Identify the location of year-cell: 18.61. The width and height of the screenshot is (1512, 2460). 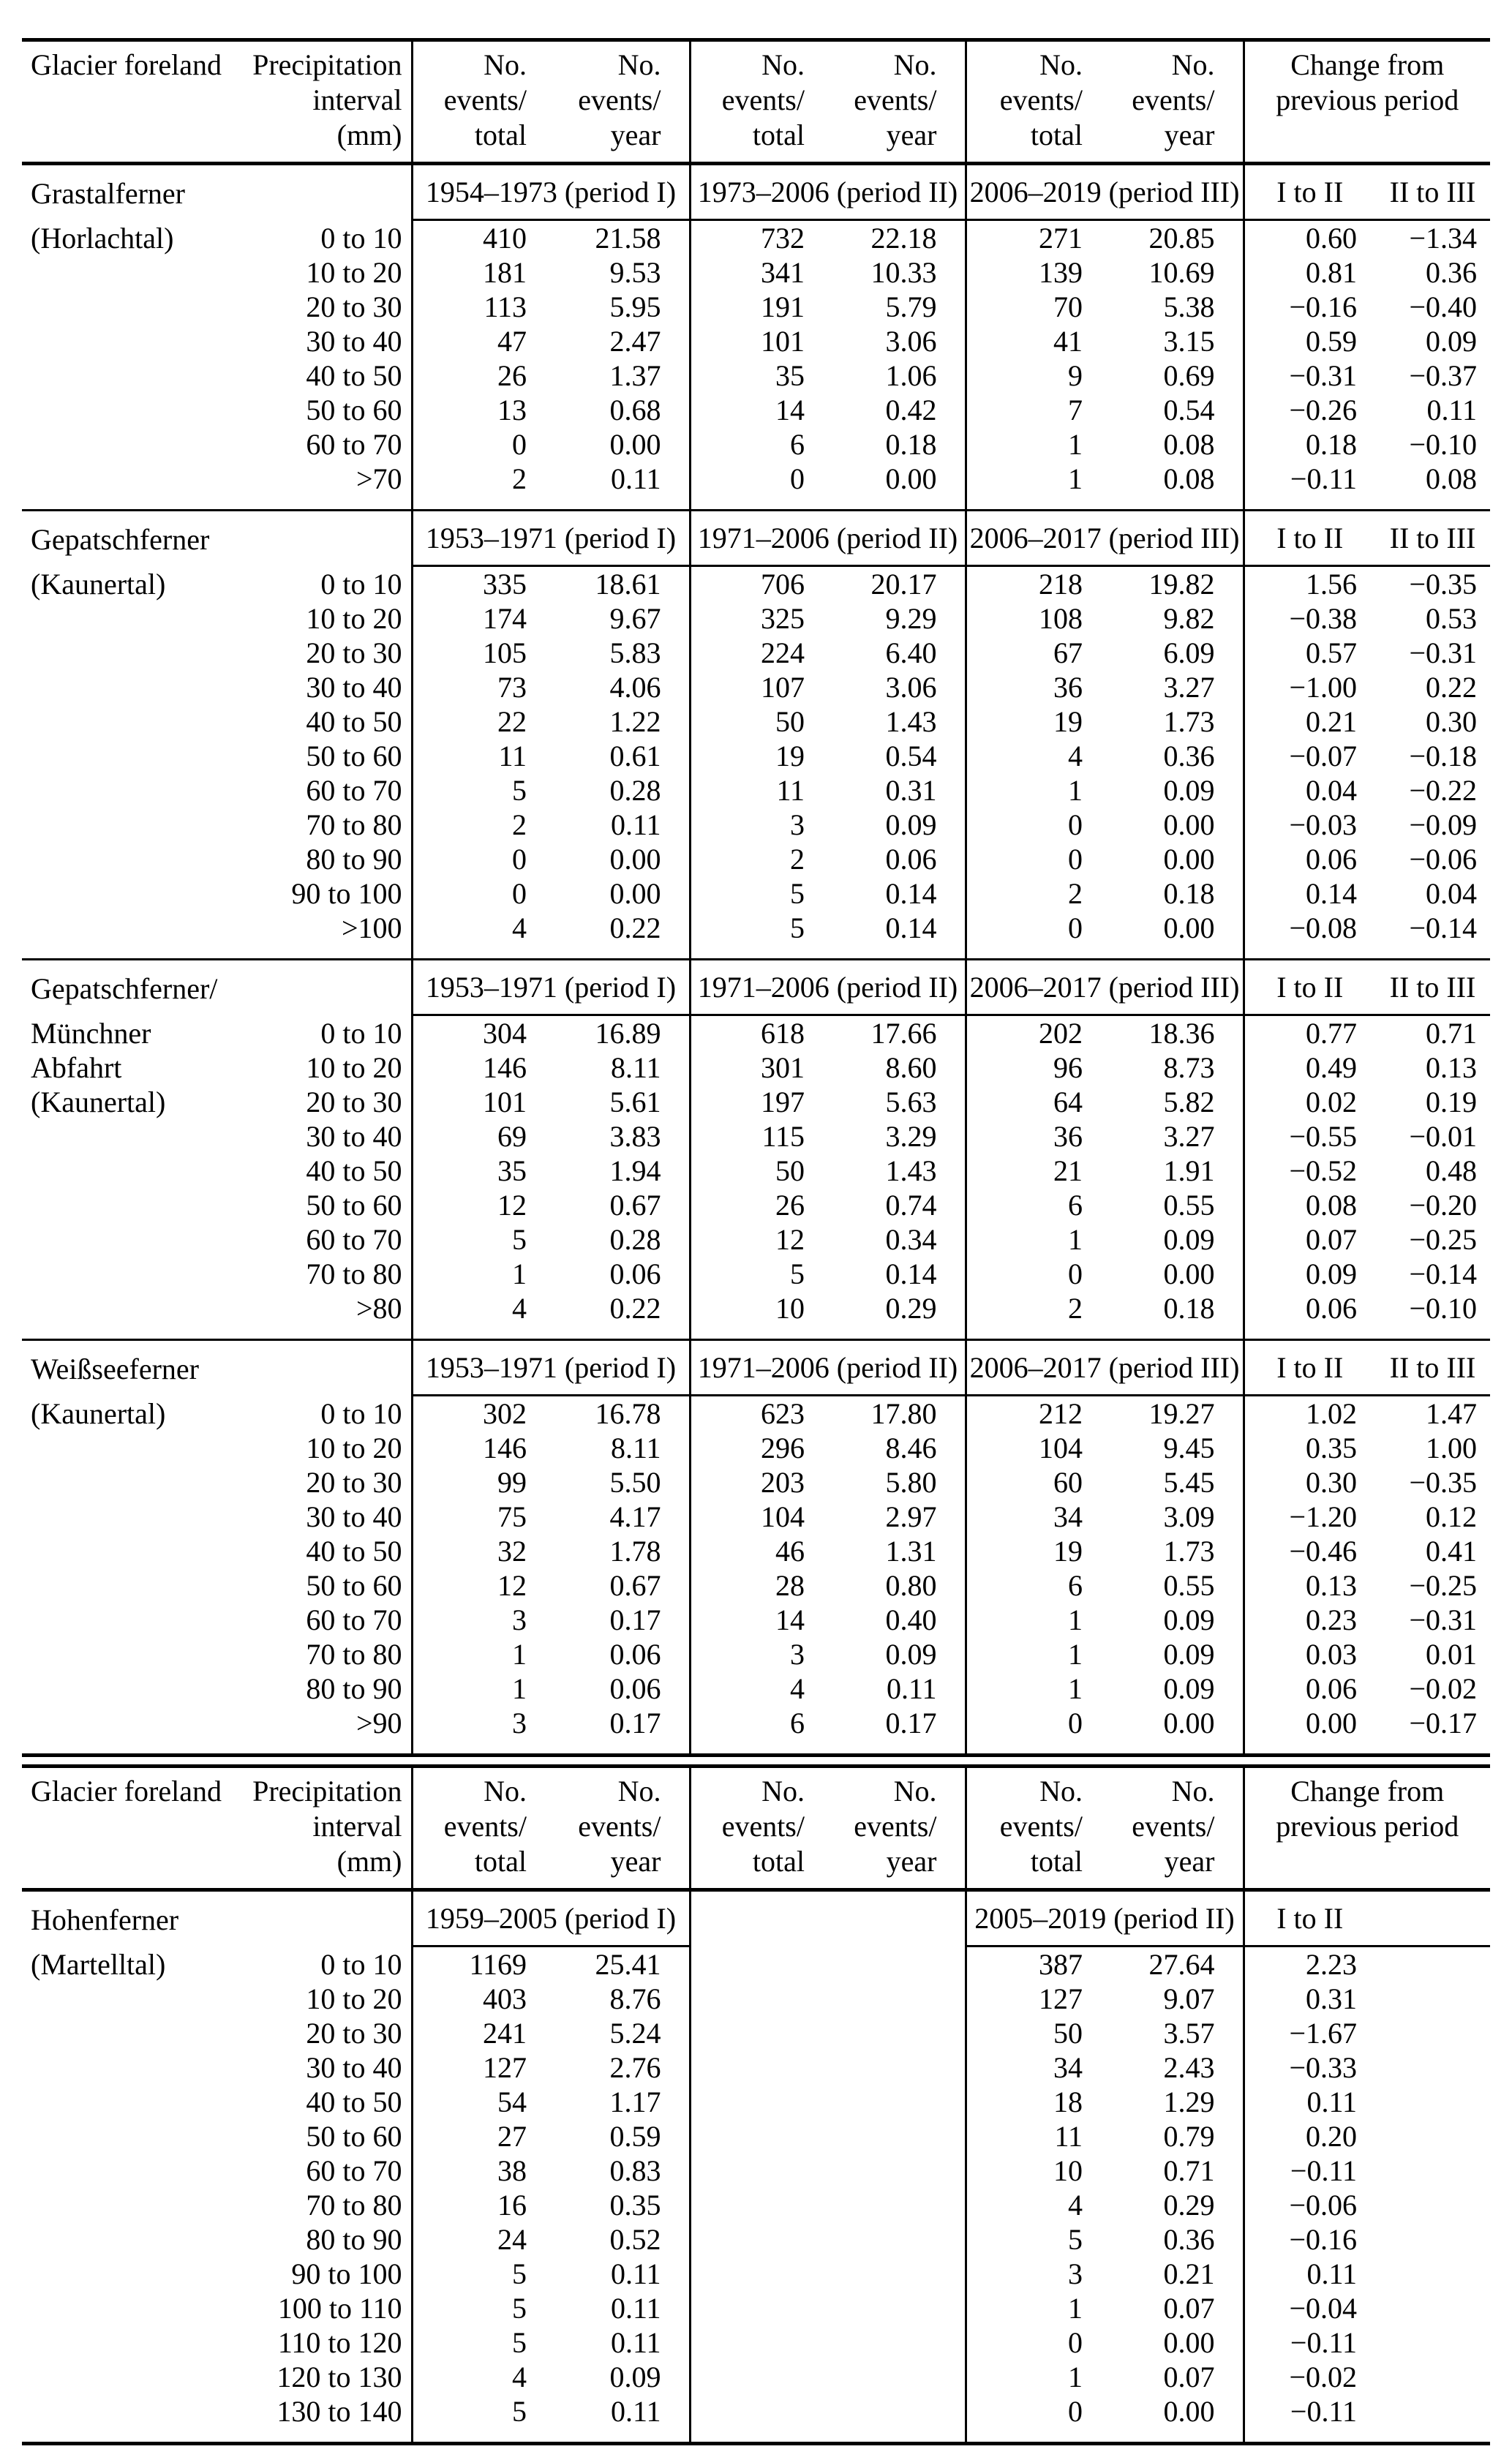
(628, 584).